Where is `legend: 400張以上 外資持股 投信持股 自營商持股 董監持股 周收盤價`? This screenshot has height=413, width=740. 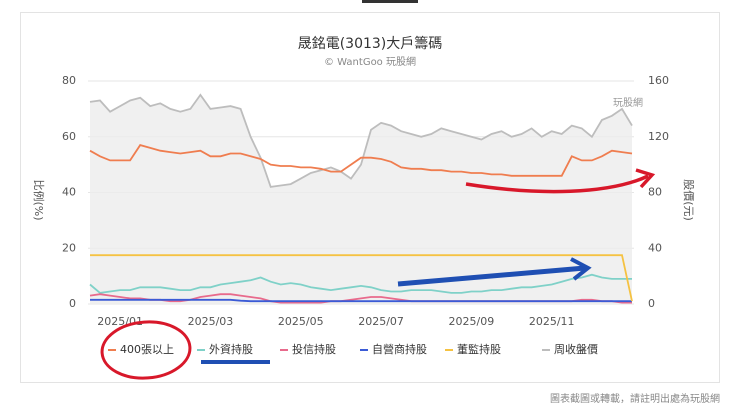 legend: 400張以上 外資持股 投信持股 自營商持股 董監持股 周收盤價 is located at coordinates (353, 349).